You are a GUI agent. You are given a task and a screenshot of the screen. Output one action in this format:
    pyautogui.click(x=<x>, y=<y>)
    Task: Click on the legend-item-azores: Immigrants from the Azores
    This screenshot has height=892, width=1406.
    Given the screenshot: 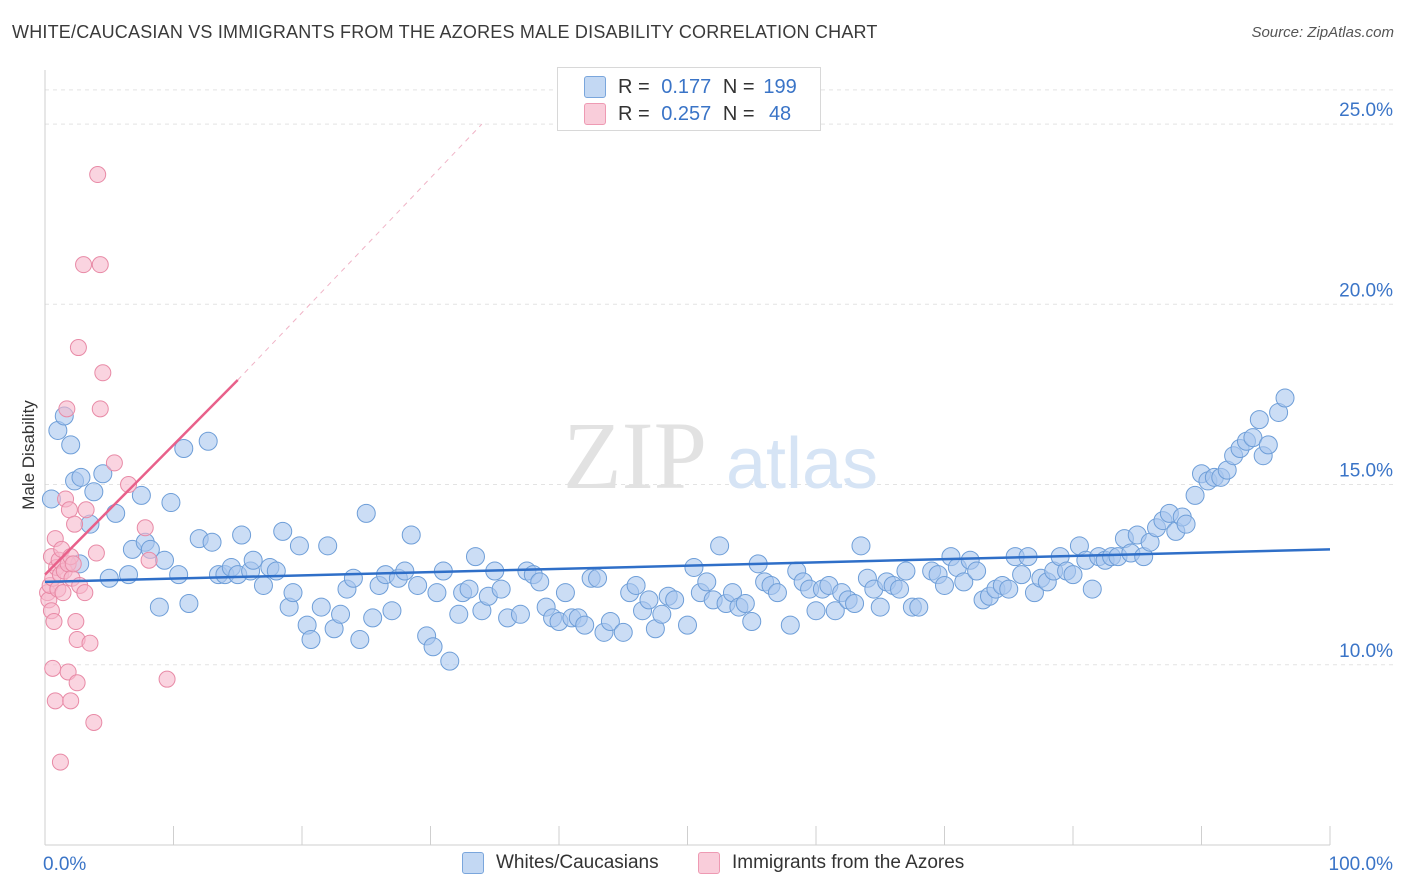 What is the action you would take?
    pyautogui.click(x=831, y=863)
    